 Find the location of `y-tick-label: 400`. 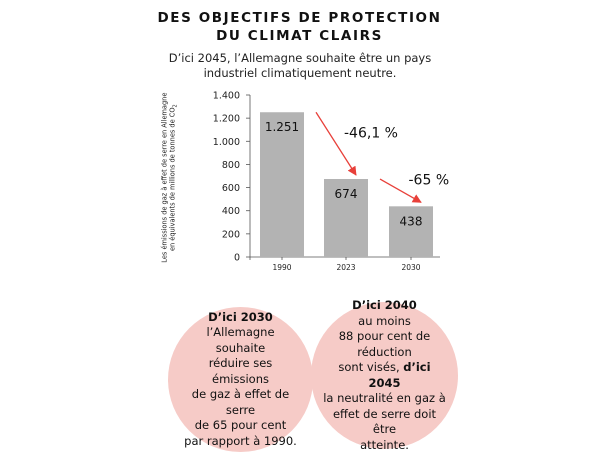

y-tick-label: 400 is located at coordinates (231, 211).